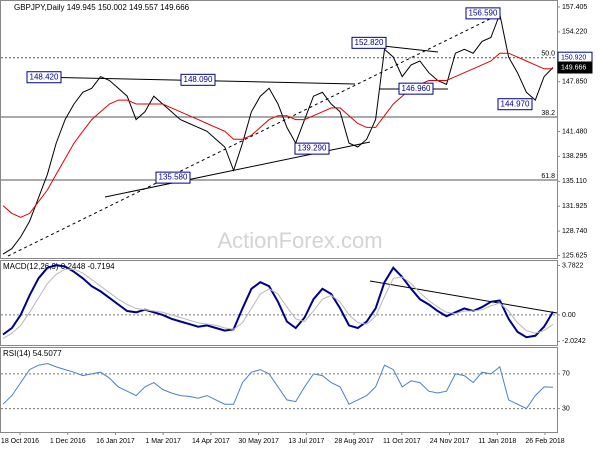  What do you see at coordinates (574, 32) in the screenshot?
I see `y-tick-label: 154.220` at bounding box center [574, 32].